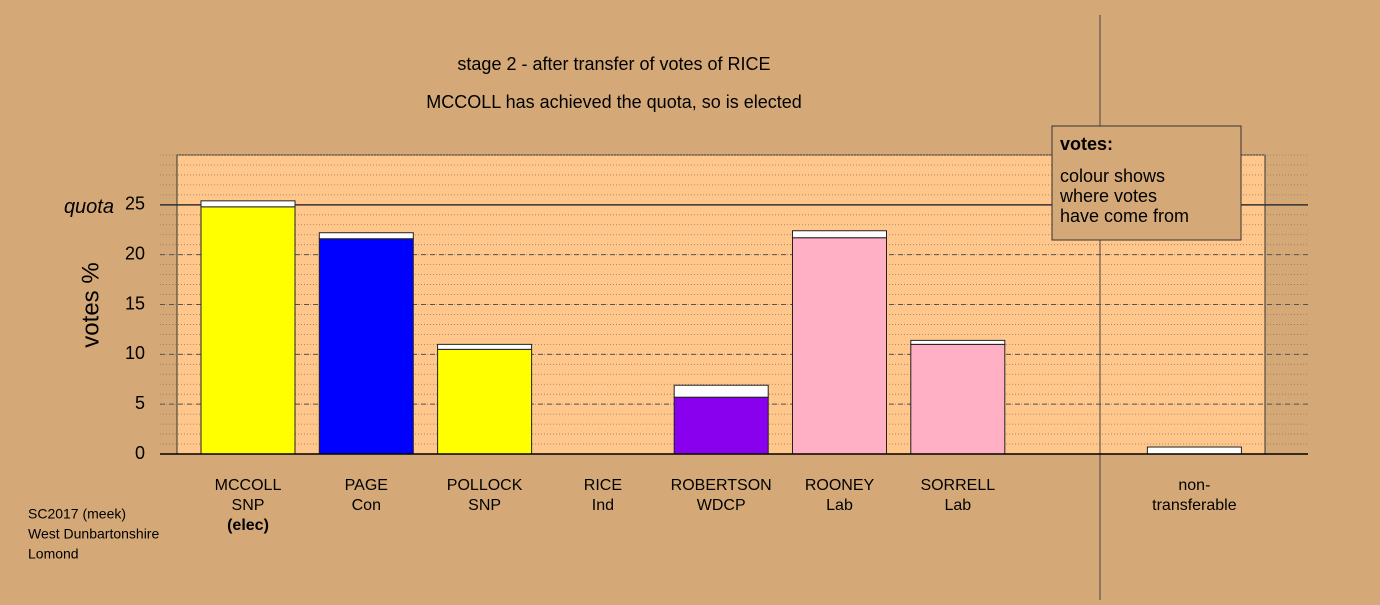  What do you see at coordinates (840, 485) in the screenshot?
I see `x-tick-label: ROONEY` at bounding box center [840, 485].